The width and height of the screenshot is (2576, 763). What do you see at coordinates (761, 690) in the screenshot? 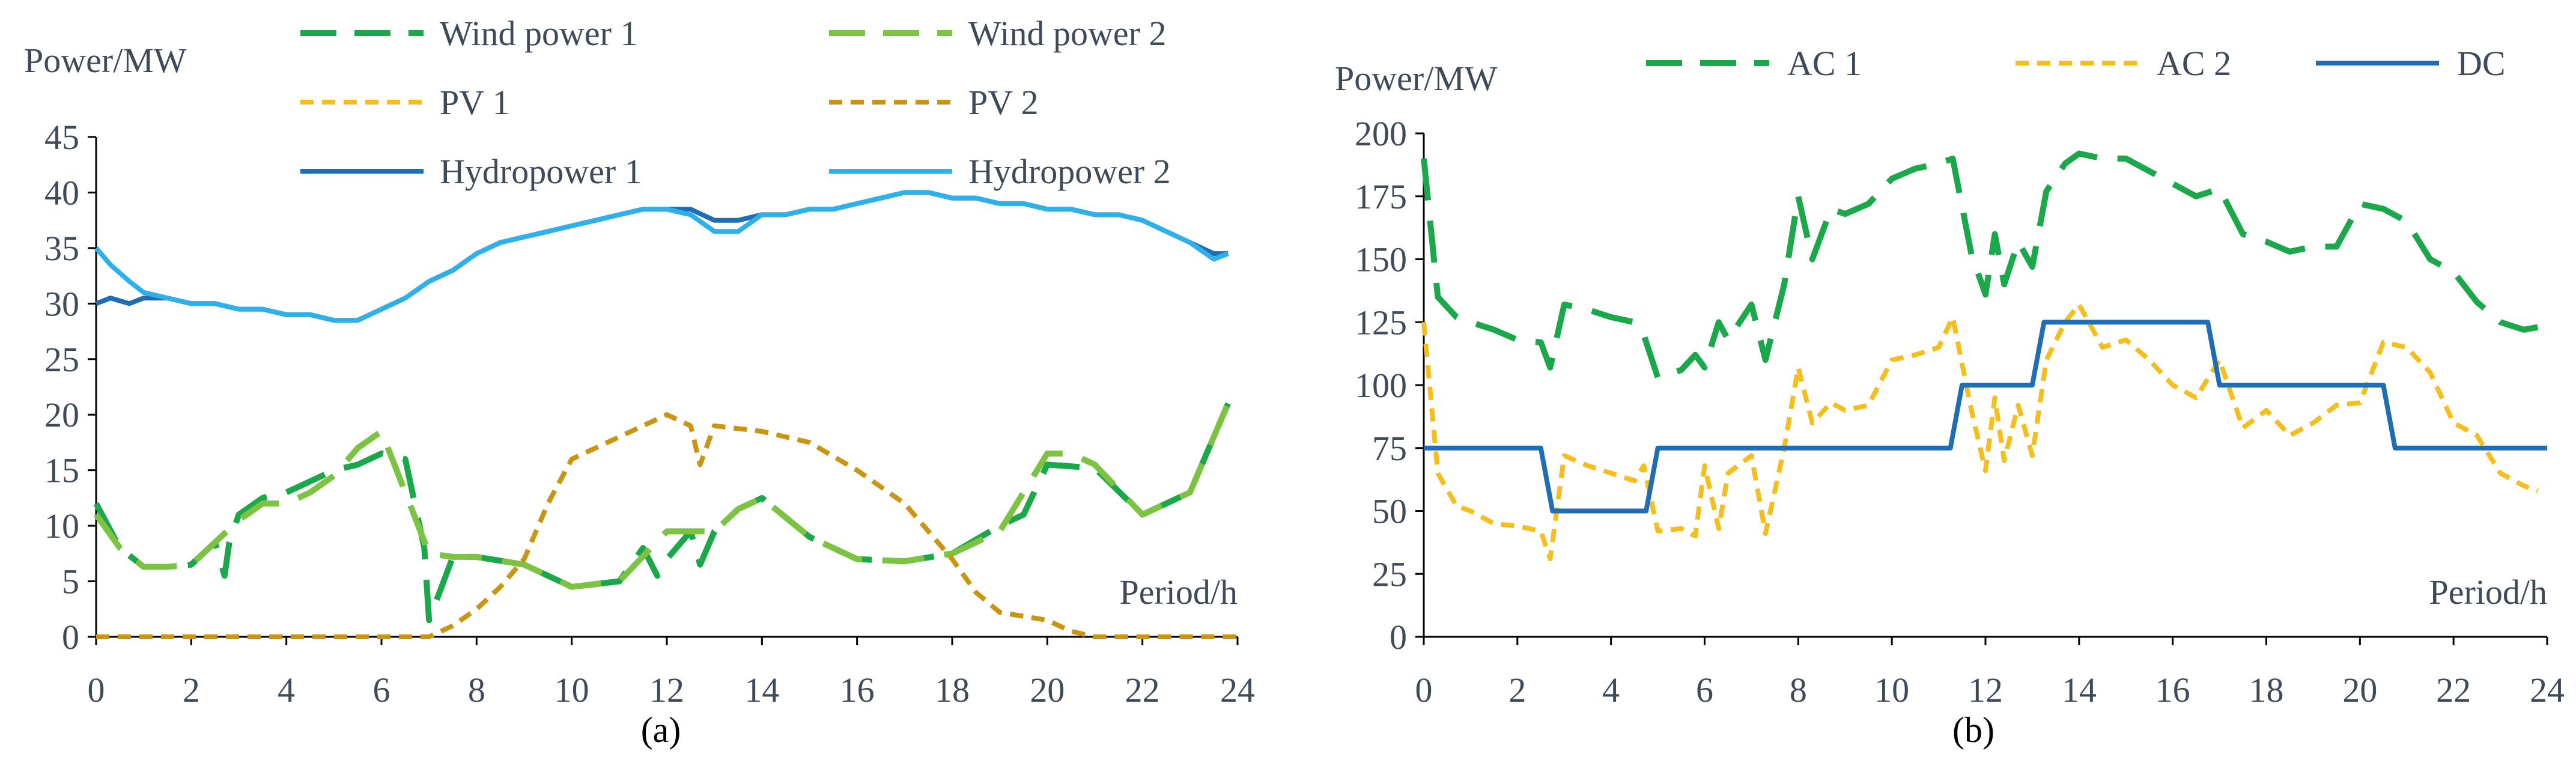
I see `chart-a-xtick-label: 14` at bounding box center [761, 690].